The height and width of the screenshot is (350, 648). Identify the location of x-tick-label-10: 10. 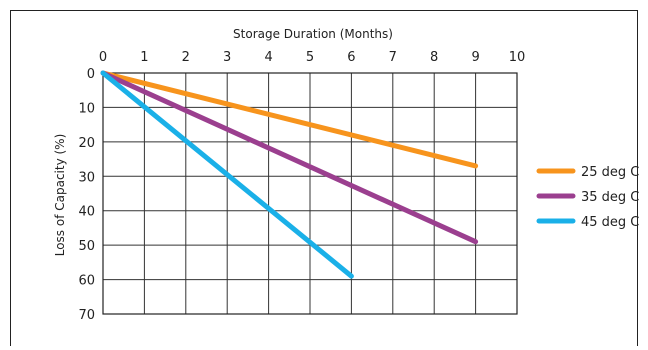
(517, 57).